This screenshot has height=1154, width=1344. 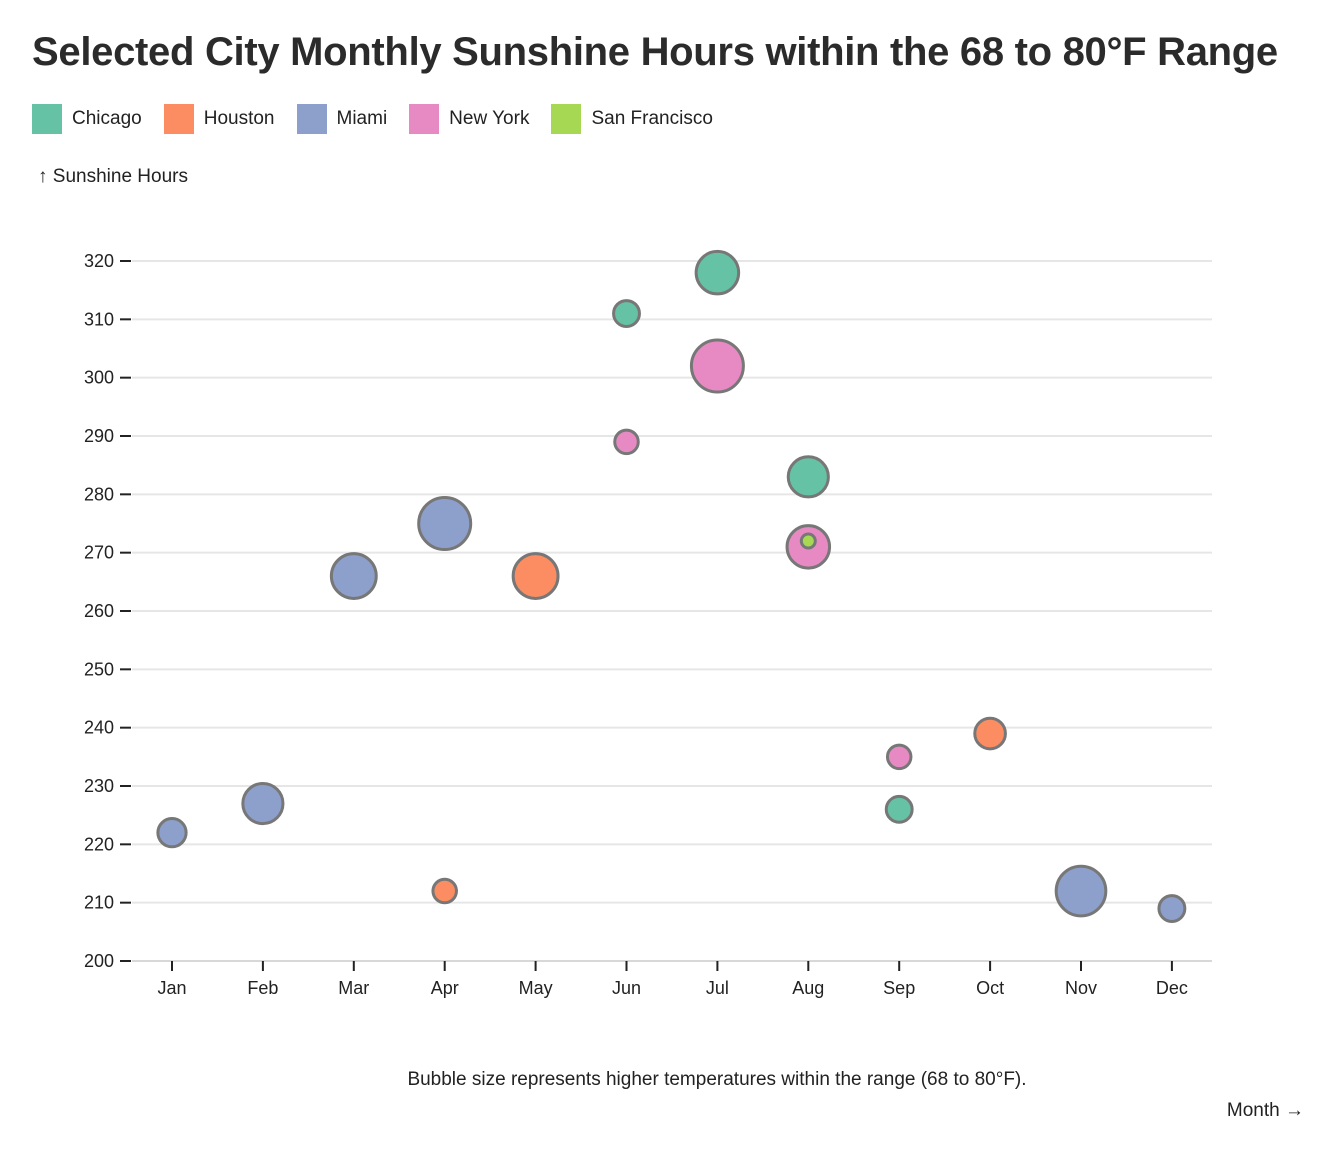 What do you see at coordinates (1172, 908) in the screenshot?
I see `bubble-miami-dec` at bounding box center [1172, 908].